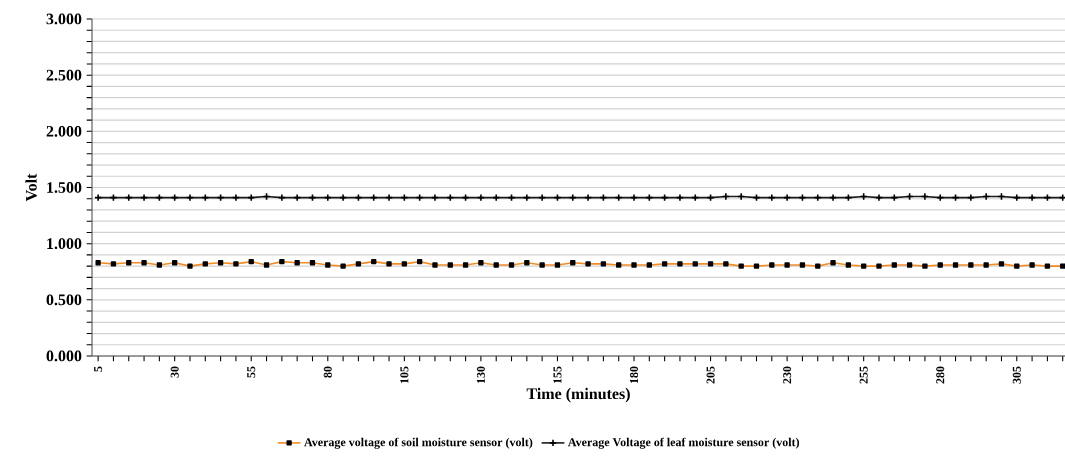 Image resolution: width=1065 pixels, height=462 pixels. I want to click on y-tick-label: 0.500, so click(64, 300).